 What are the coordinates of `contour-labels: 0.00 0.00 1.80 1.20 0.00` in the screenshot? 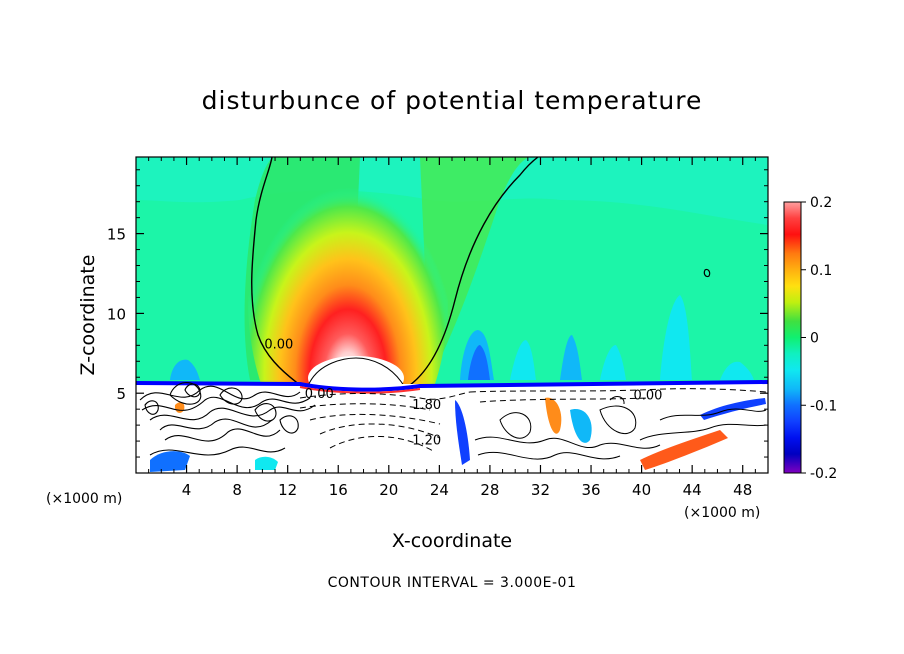 It's located at (463, 393).